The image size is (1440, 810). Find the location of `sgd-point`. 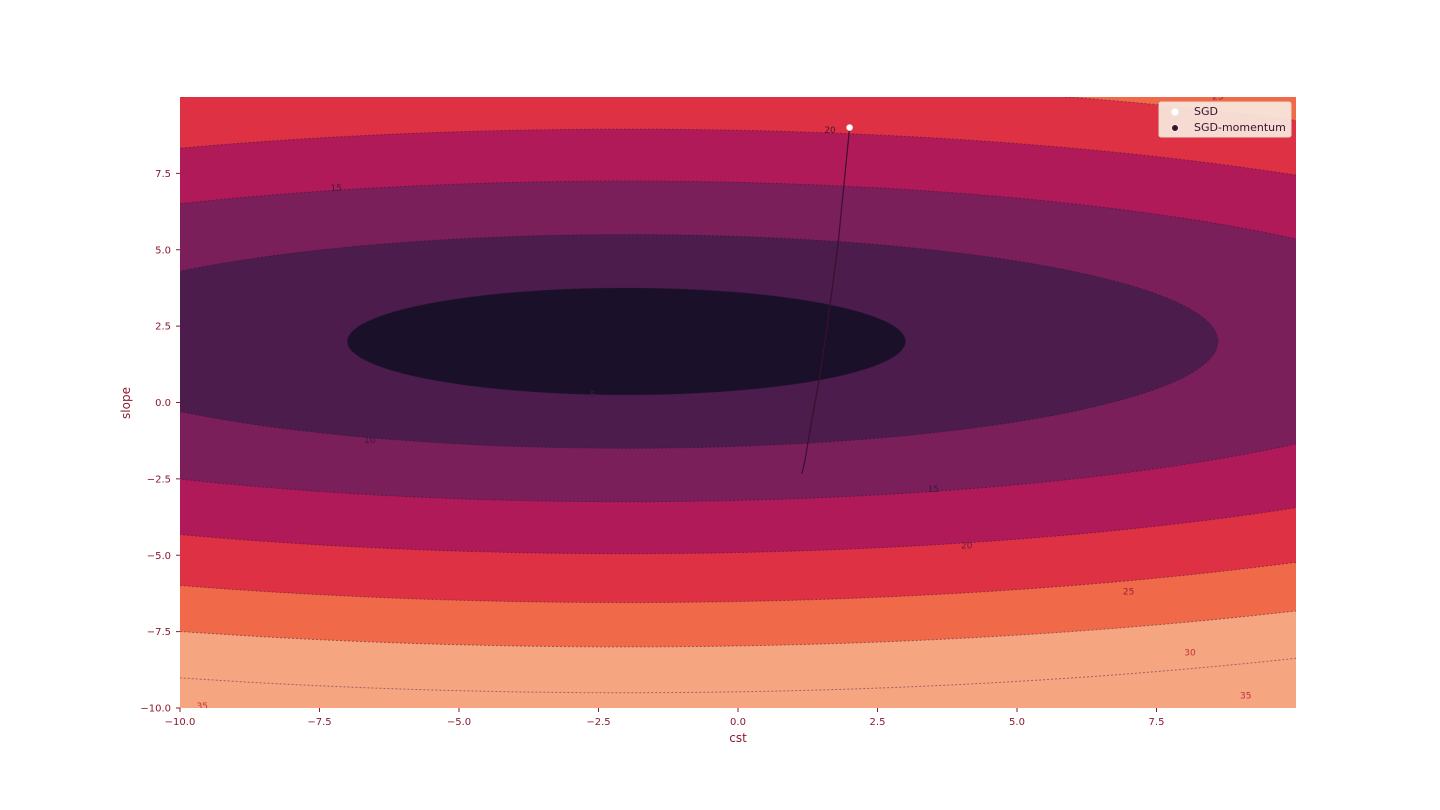

sgd-point is located at coordinates (850, 128).